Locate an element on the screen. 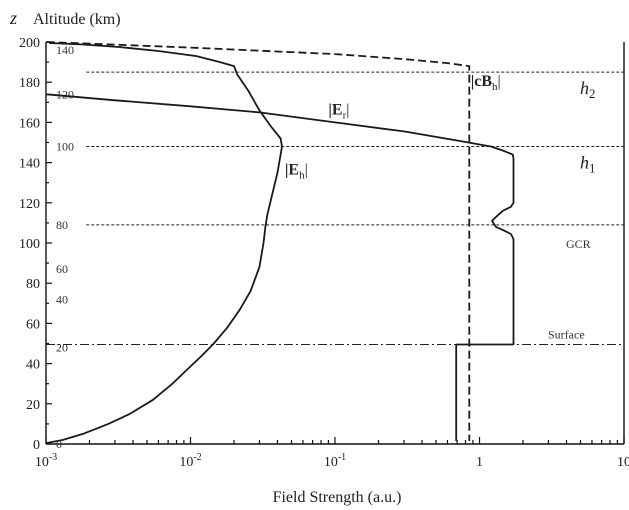  y-tick-label: 120 is located at coordinates (29, 204).